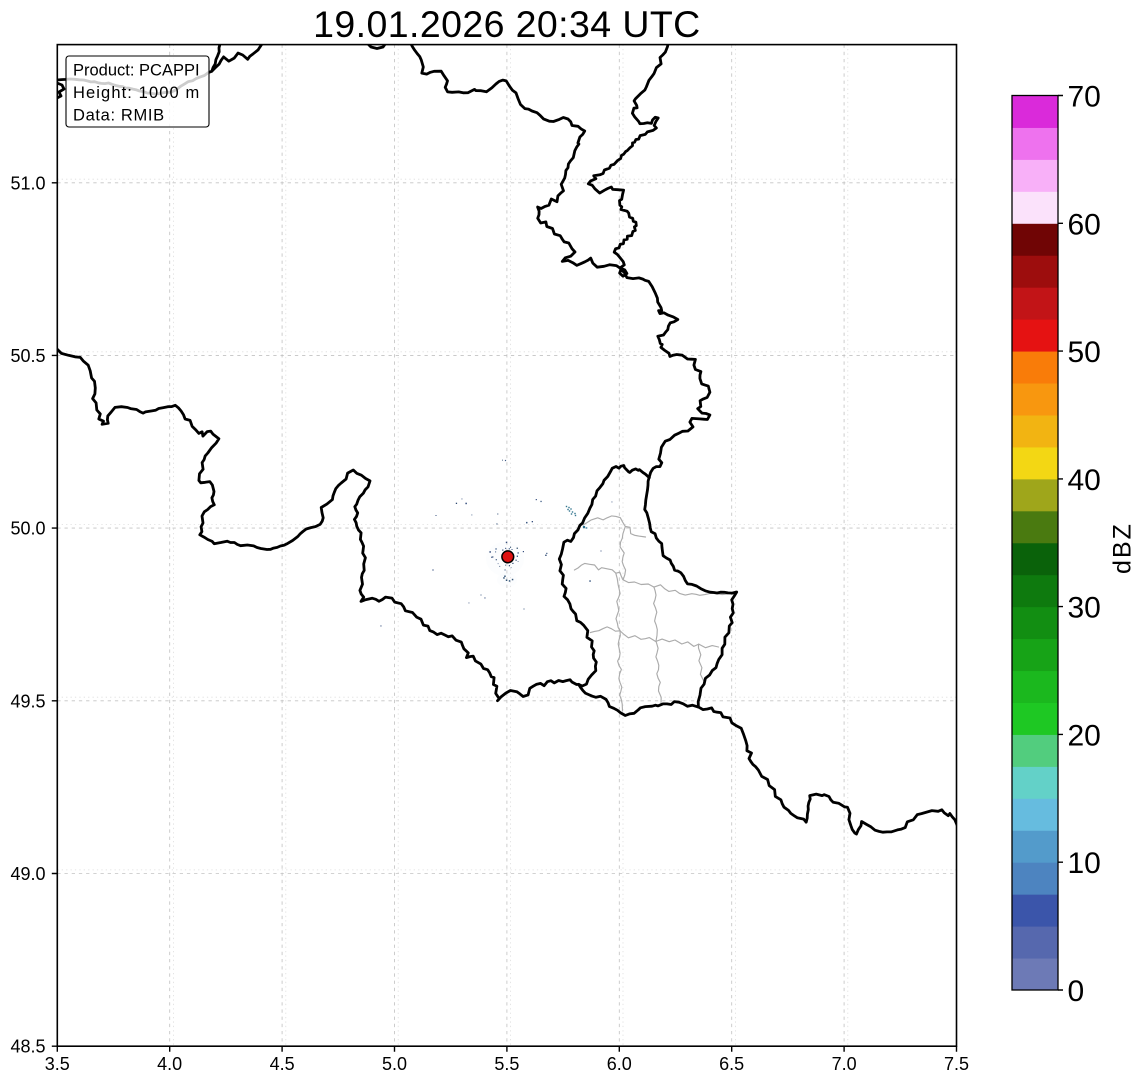 This screenshot has width=1145, height=1084. I want to click on svg-text: 51.0, so click(27, 183).